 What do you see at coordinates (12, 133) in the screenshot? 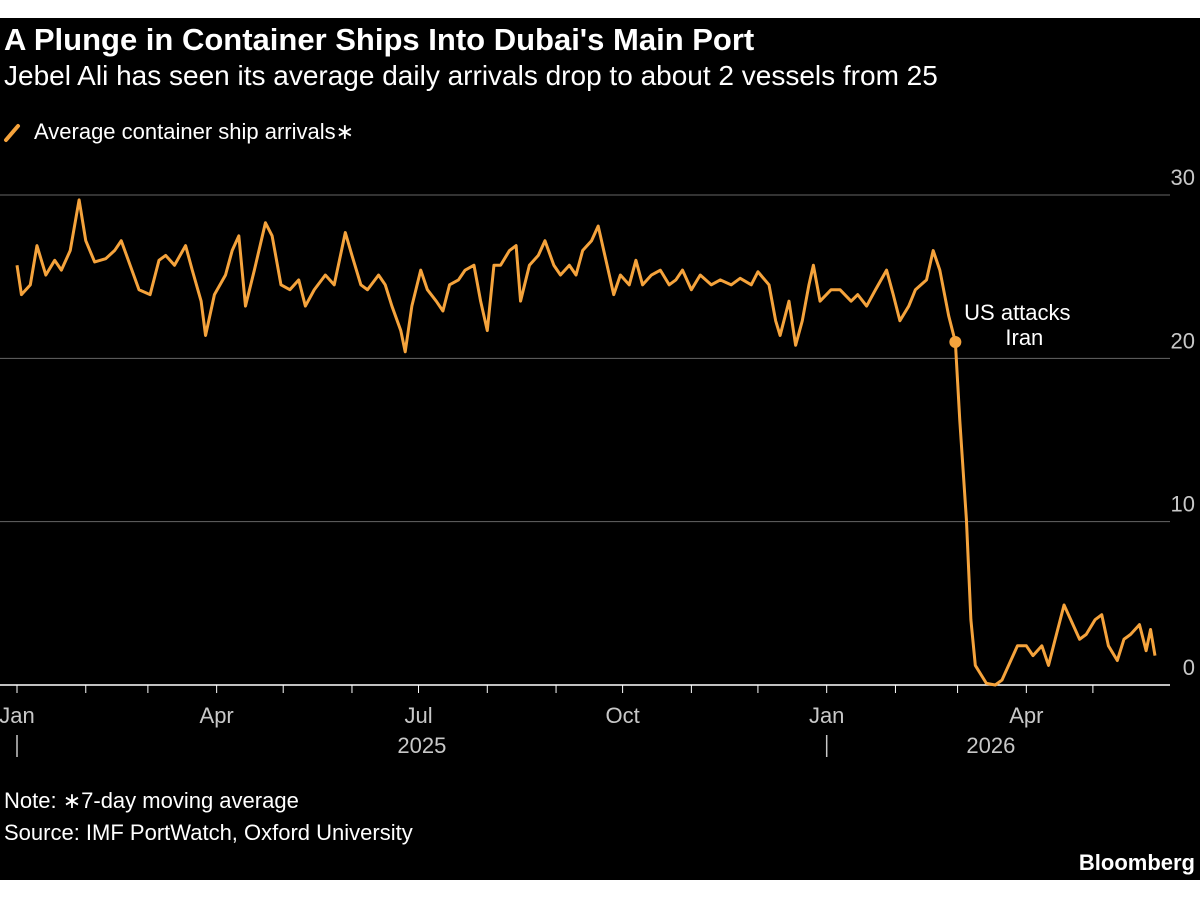
I see `legend-swatch` at bounding box center [12, 133].